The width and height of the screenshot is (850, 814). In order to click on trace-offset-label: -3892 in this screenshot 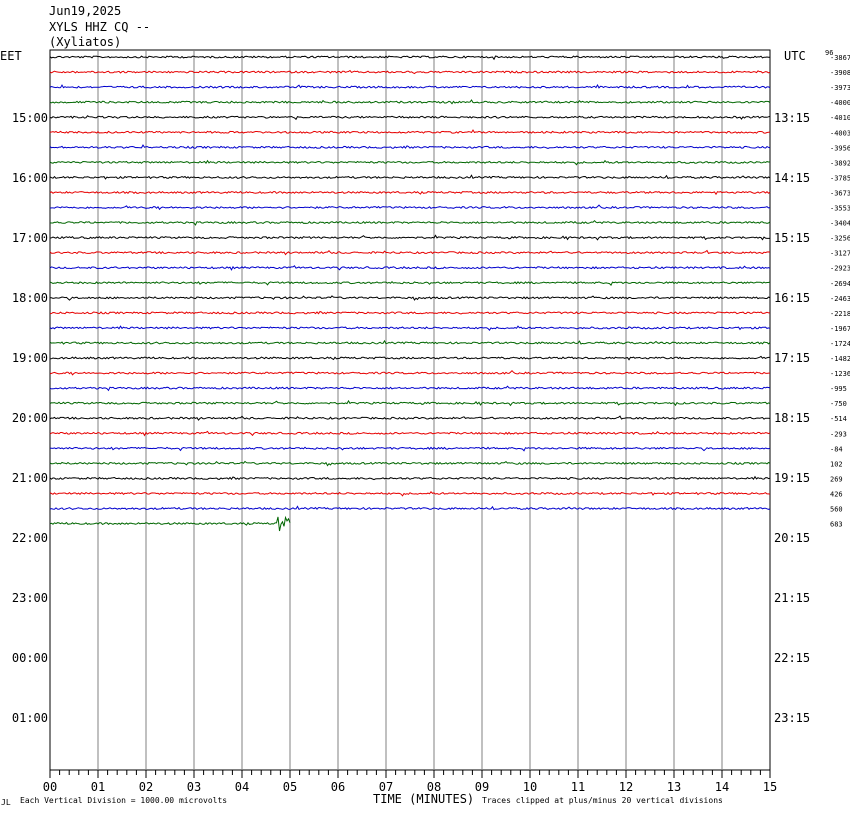, I will do `click(840, 163)`.